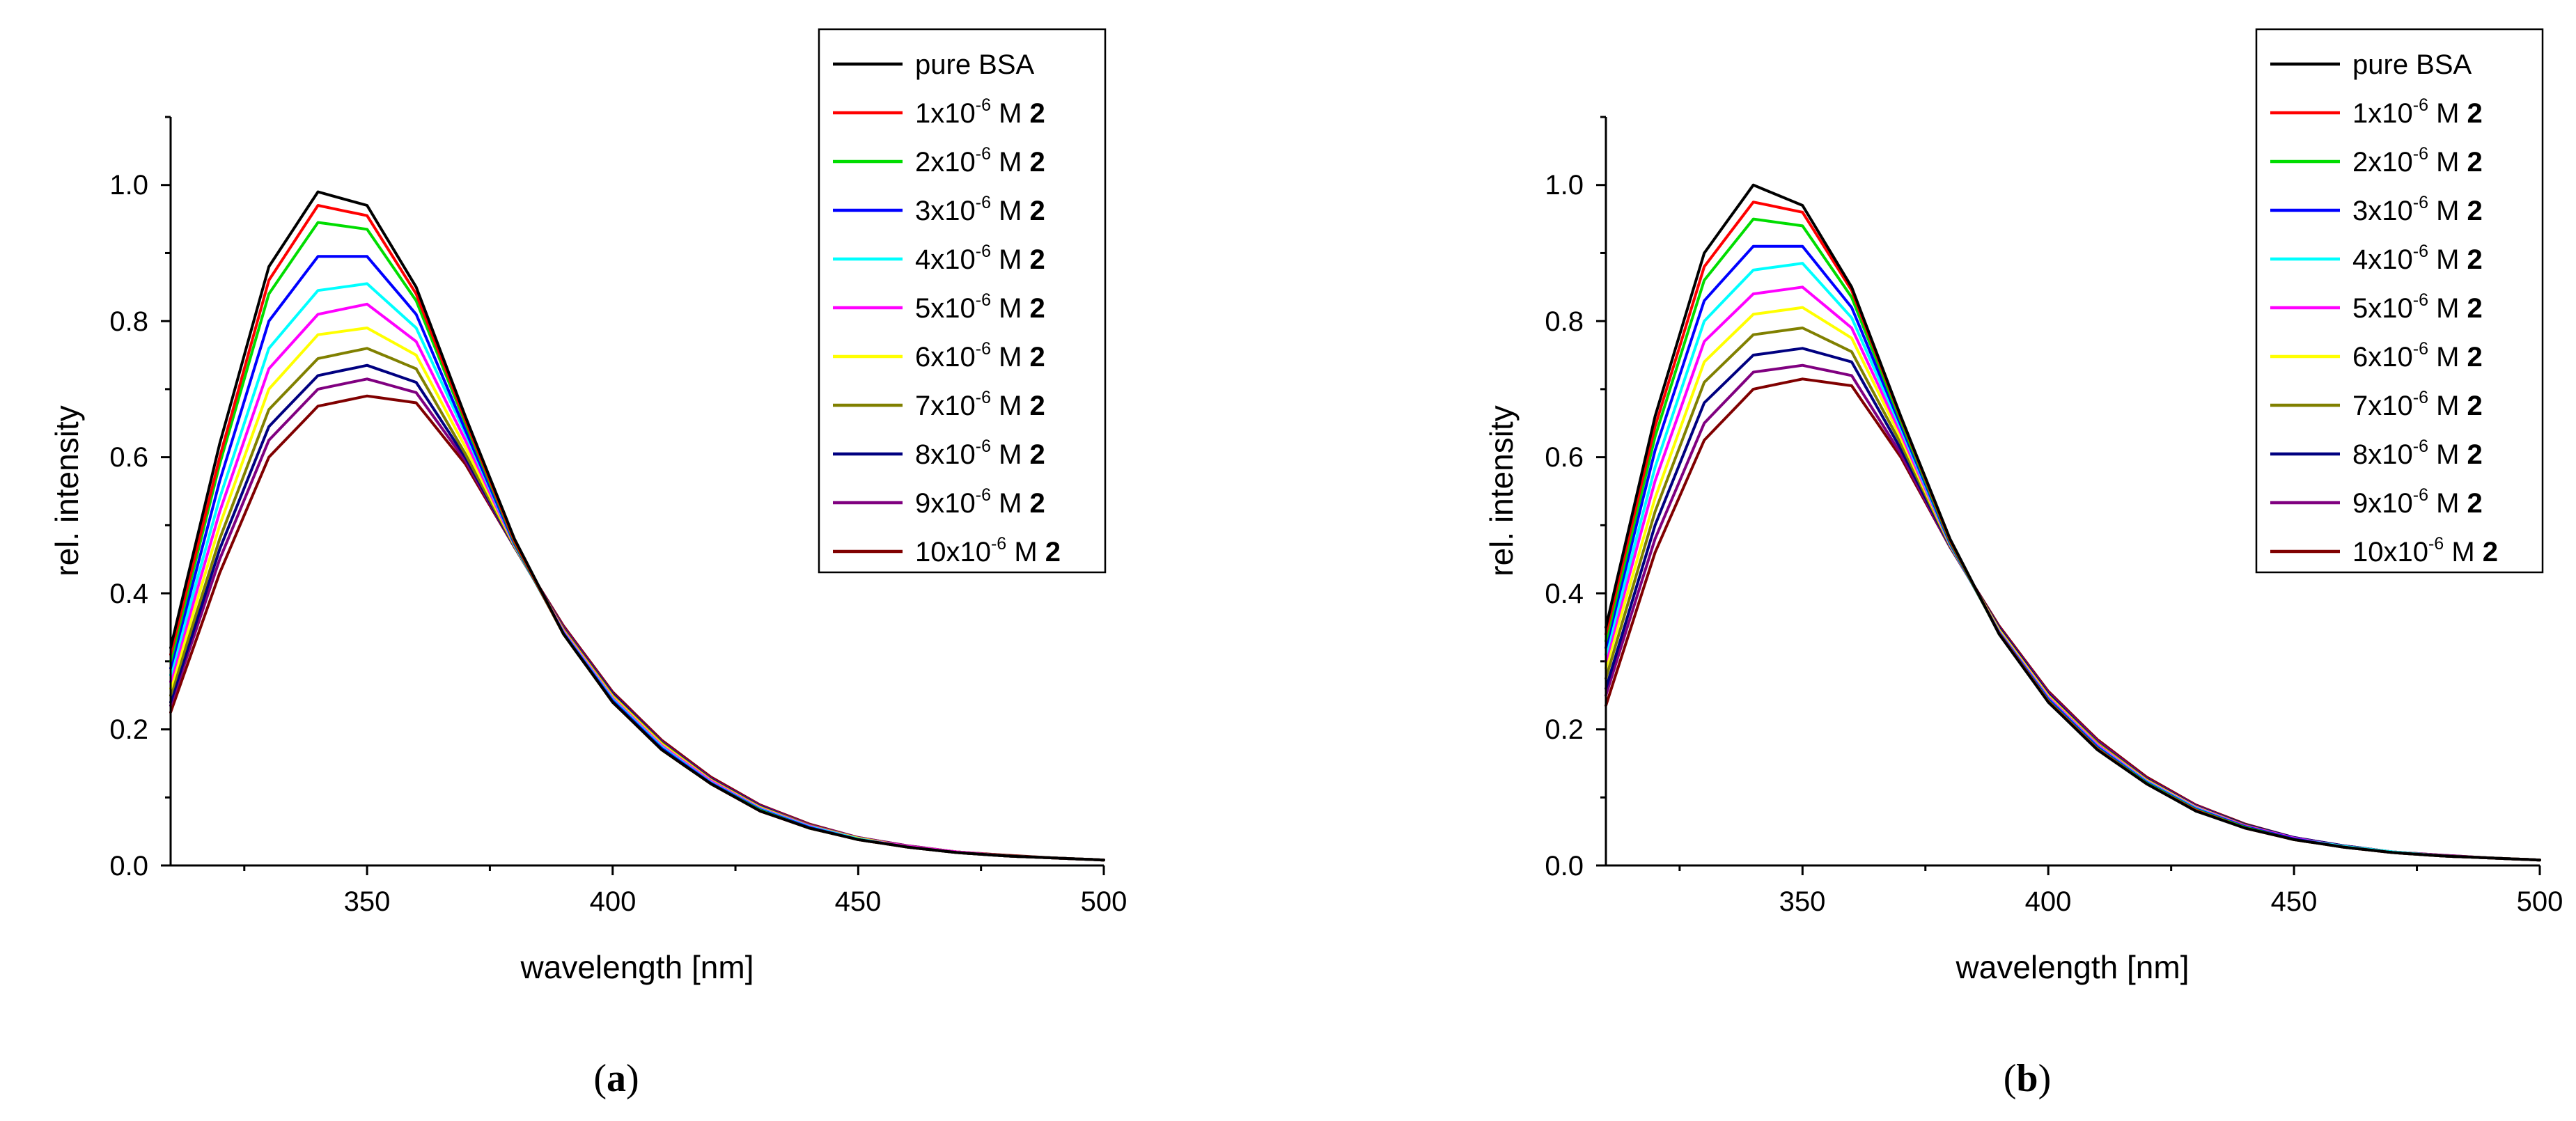 This screenshot has width=2576, height=1121. I want to click on panel-a-legend-label-2: 2x10-6 M 2, so click(980, 161).